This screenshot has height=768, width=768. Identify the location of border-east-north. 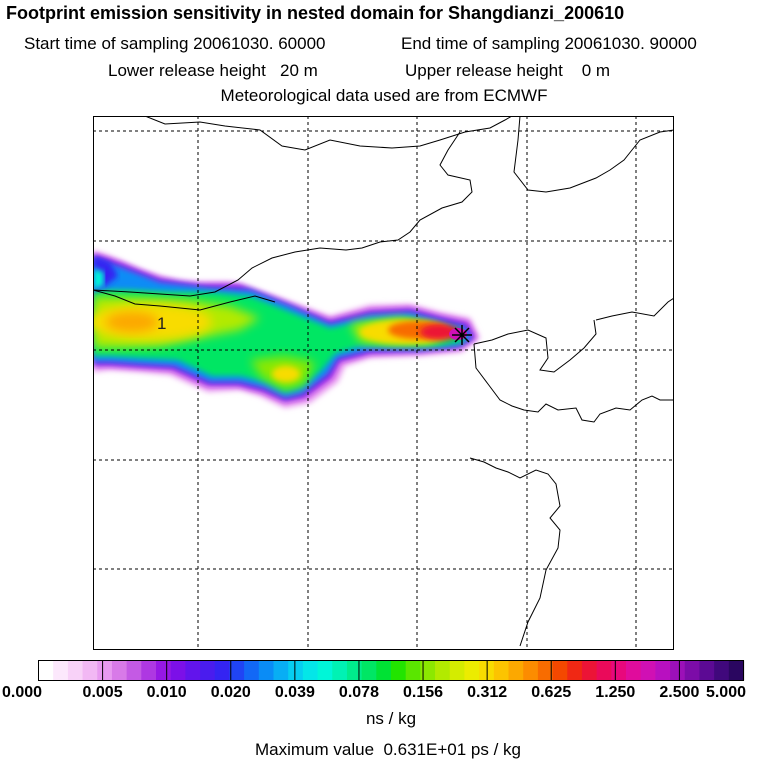
(283, 214).